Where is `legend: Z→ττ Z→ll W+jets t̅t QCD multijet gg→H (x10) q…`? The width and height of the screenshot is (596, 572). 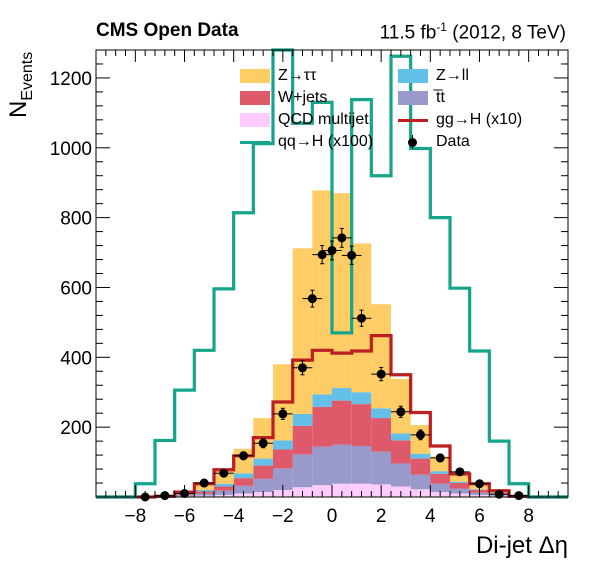
legend: Z→ττ Z→ll W+jets t̅t QCD multijet gg→H (x10) q… is located at coordinates (400, 112).